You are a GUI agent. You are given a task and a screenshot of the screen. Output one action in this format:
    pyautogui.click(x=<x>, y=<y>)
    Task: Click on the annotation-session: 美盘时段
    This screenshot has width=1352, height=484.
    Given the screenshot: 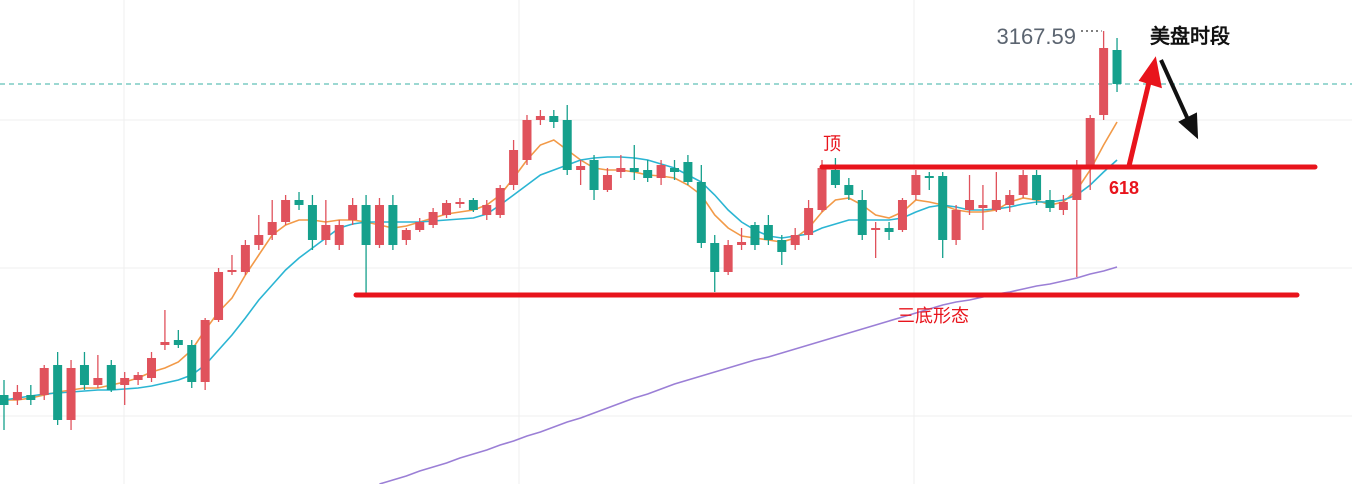 What is the action you would take?
    pyautogui.click(x=1190, y=36)
    